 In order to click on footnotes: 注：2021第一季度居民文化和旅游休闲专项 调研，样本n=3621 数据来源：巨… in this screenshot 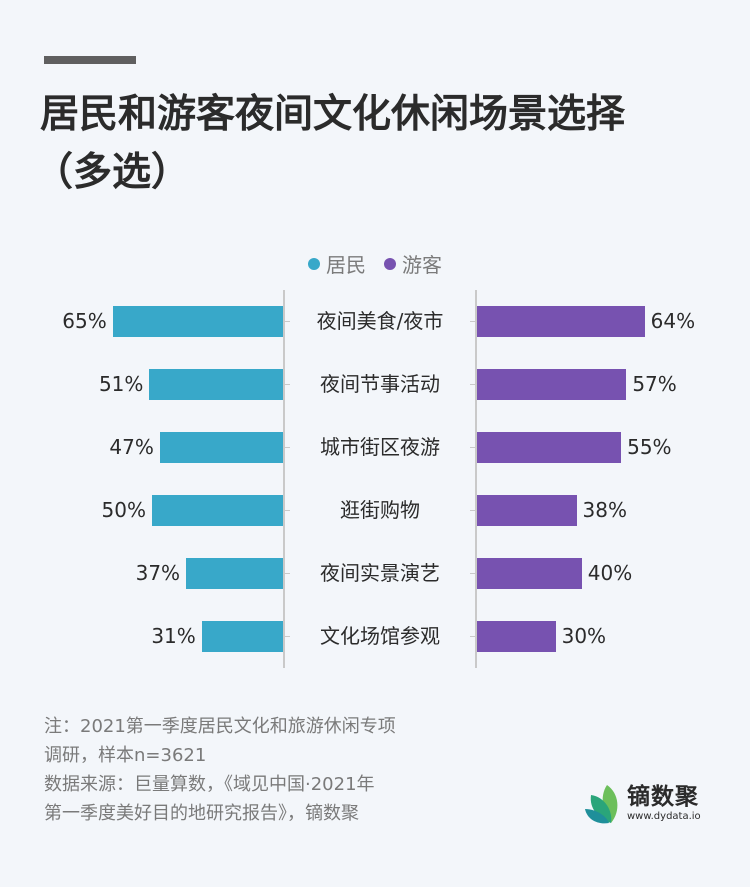, I will do `click(264, 770)`.